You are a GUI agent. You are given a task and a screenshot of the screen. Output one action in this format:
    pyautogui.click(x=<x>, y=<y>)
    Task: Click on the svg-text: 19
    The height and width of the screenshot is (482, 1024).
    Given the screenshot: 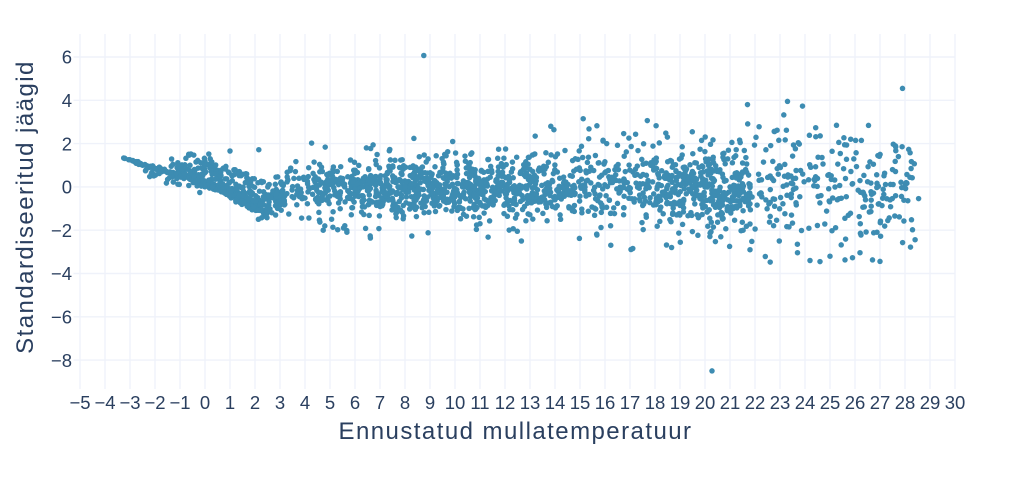 What is the action you would take?
    pyautogui.click(x=680, y=402)
    